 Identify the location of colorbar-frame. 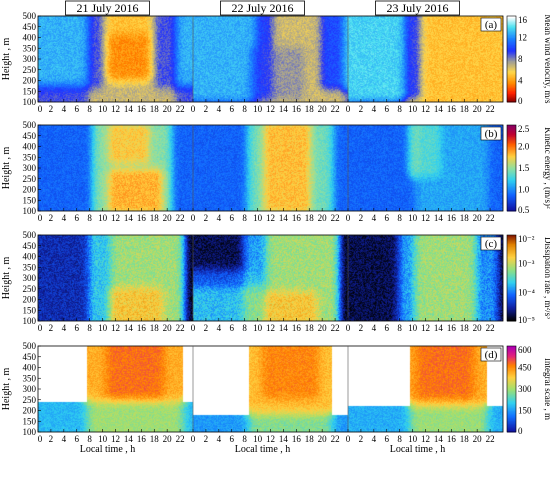
(511, 278).